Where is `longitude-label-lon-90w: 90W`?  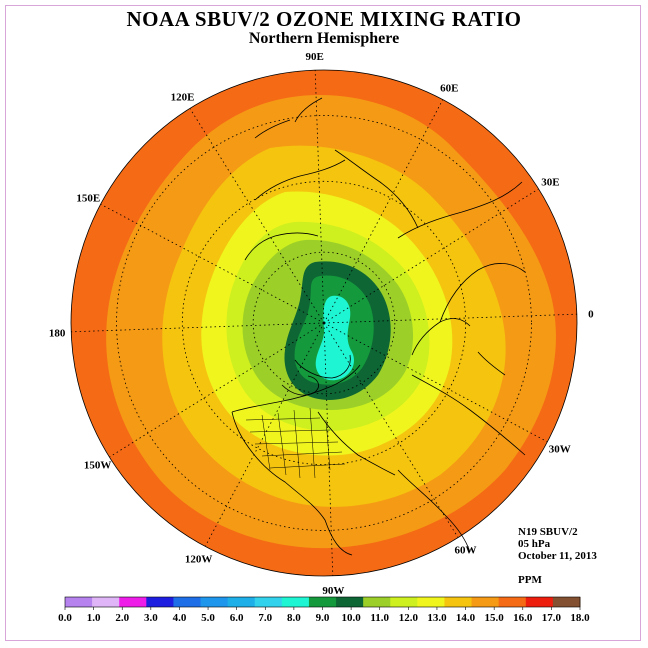 longitude-label-lon-90w: 90W is located at coordinates (333, 591).